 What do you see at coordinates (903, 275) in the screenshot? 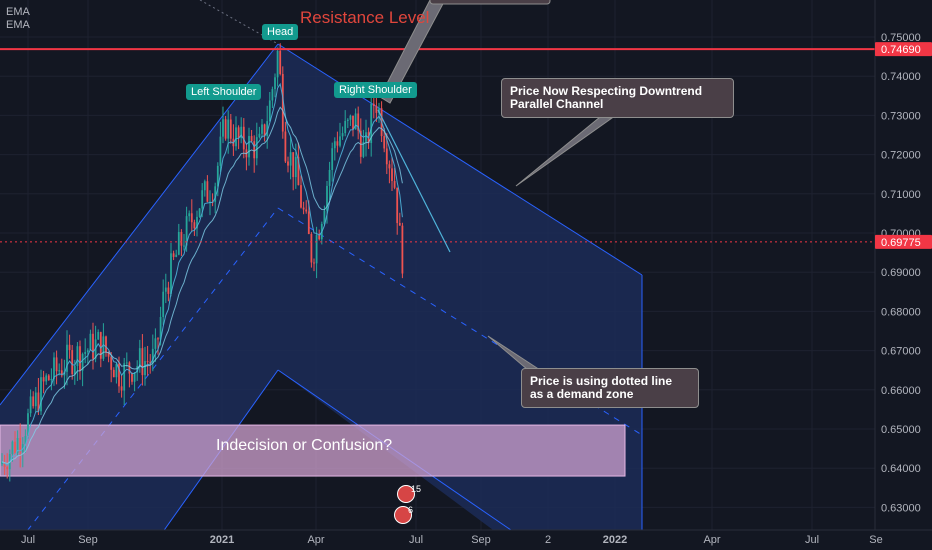
I see `price-axis-bg` at bounding box center [903, 275].